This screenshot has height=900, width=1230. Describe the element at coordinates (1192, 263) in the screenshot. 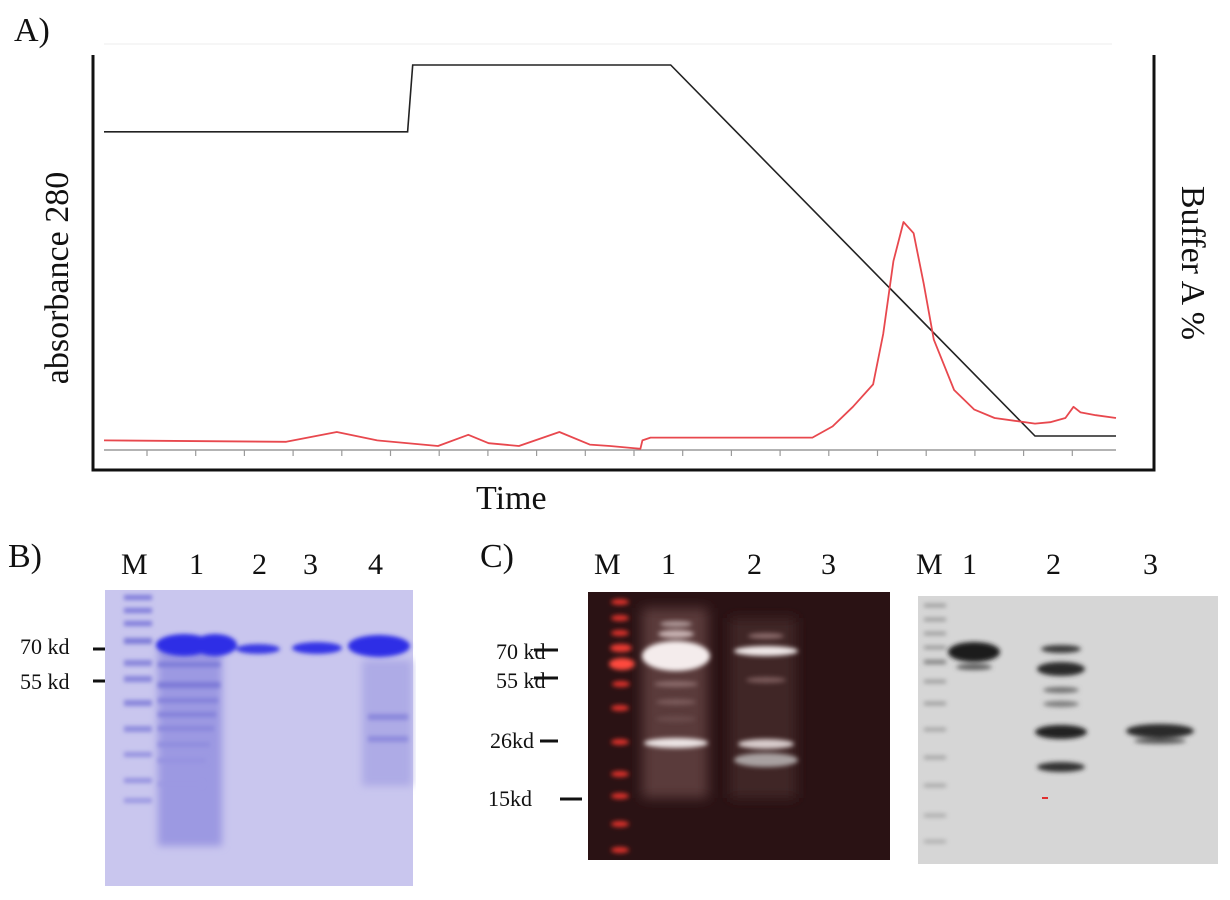

I see `y-axis-right-label: Buffer A %` at that location.